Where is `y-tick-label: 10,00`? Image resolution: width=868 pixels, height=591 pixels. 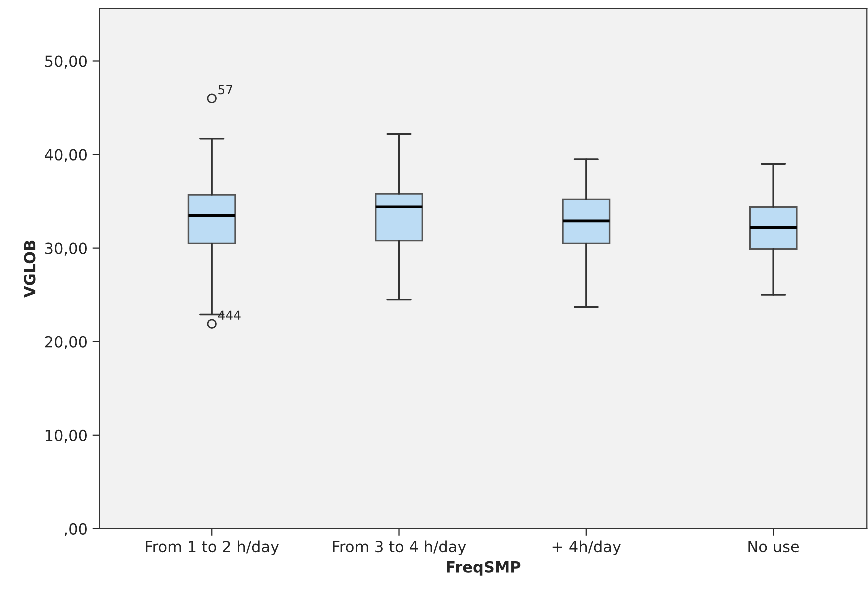 y-tick-label: 10,00 is located at coordinates (66, 436).